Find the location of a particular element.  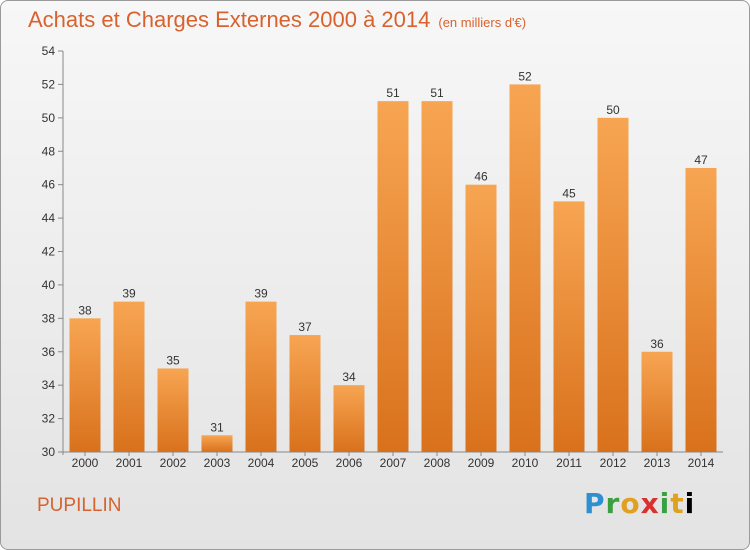

y-tick-label: 52 is located at coordinates (49, 84).